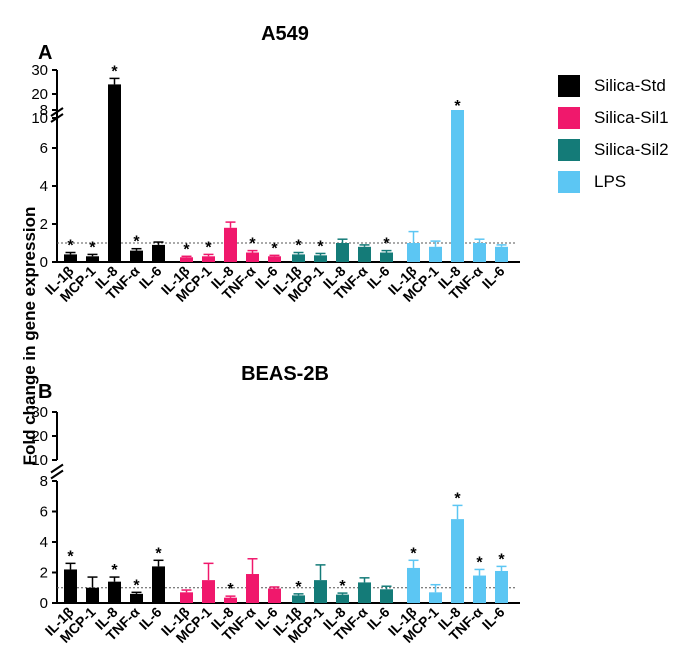 The height and width of the screenshot is (672, 685). What do you see at coordinates (413, 252) in the screenshot?
I see `panel-a-bar-lps-il-1b` at bounding box center [413, 252].